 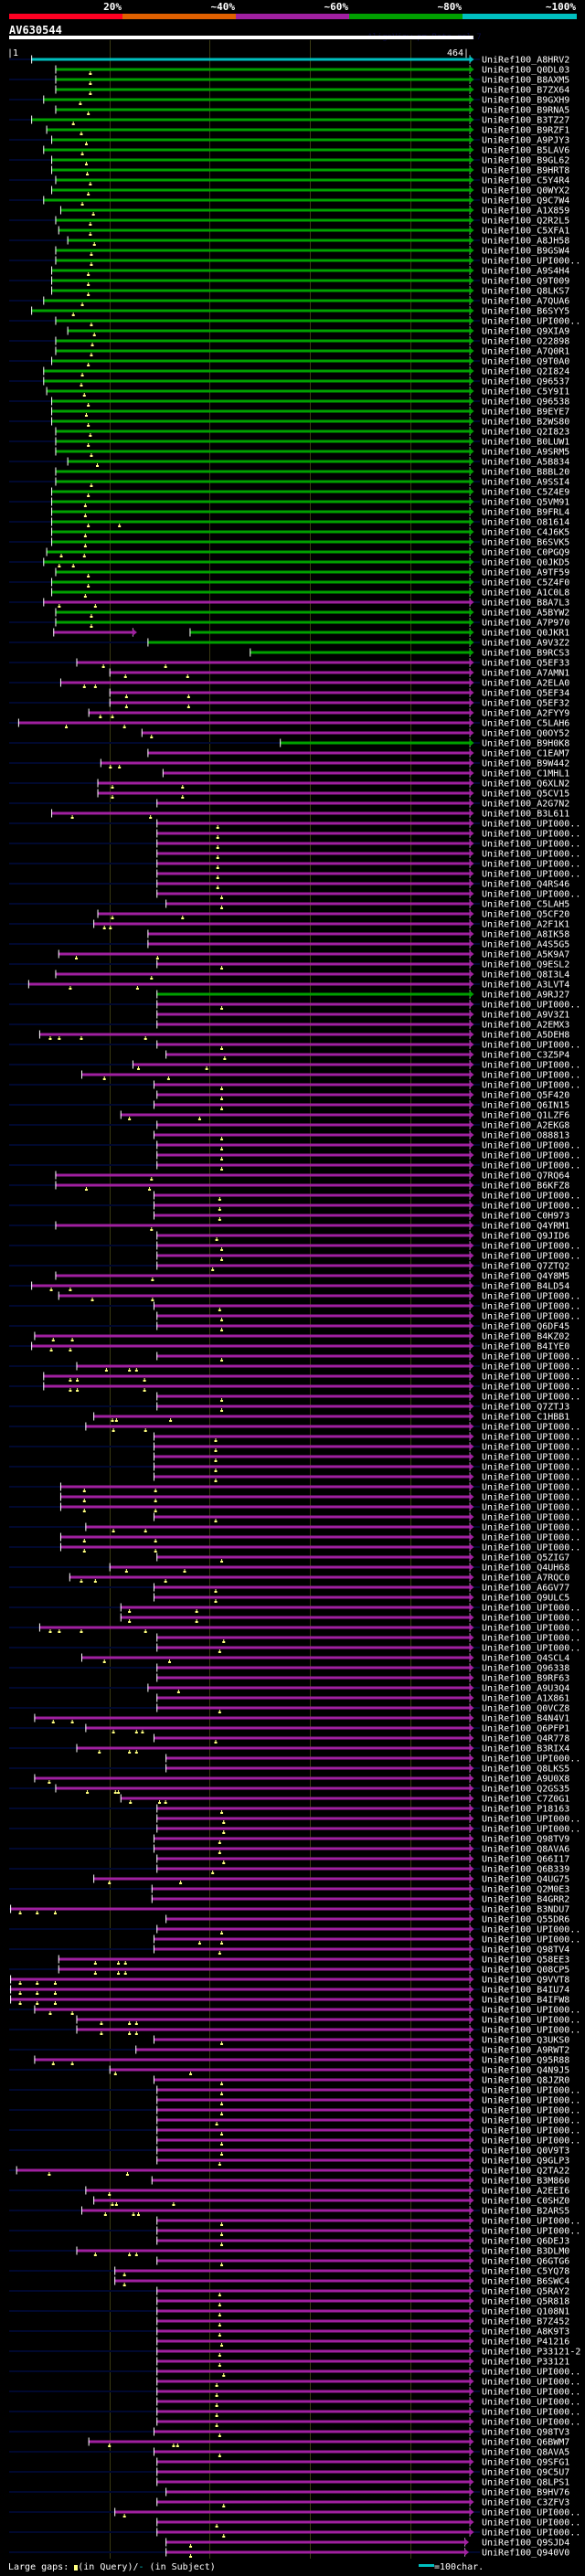 What do you see at coordinates (525, 443) in the screenshot?
I see `hit-label: UniRef100_B0LUW1` at bounding box center [525, 443].